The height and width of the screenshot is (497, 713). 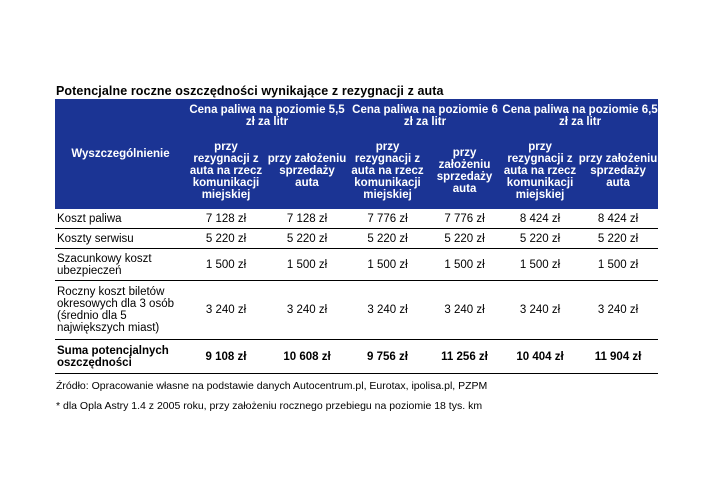 What do you see at coordinates (120, 154) in the screenshot?
I see `header-description: Wyszczególnienie` at bounding box center [120, 154].